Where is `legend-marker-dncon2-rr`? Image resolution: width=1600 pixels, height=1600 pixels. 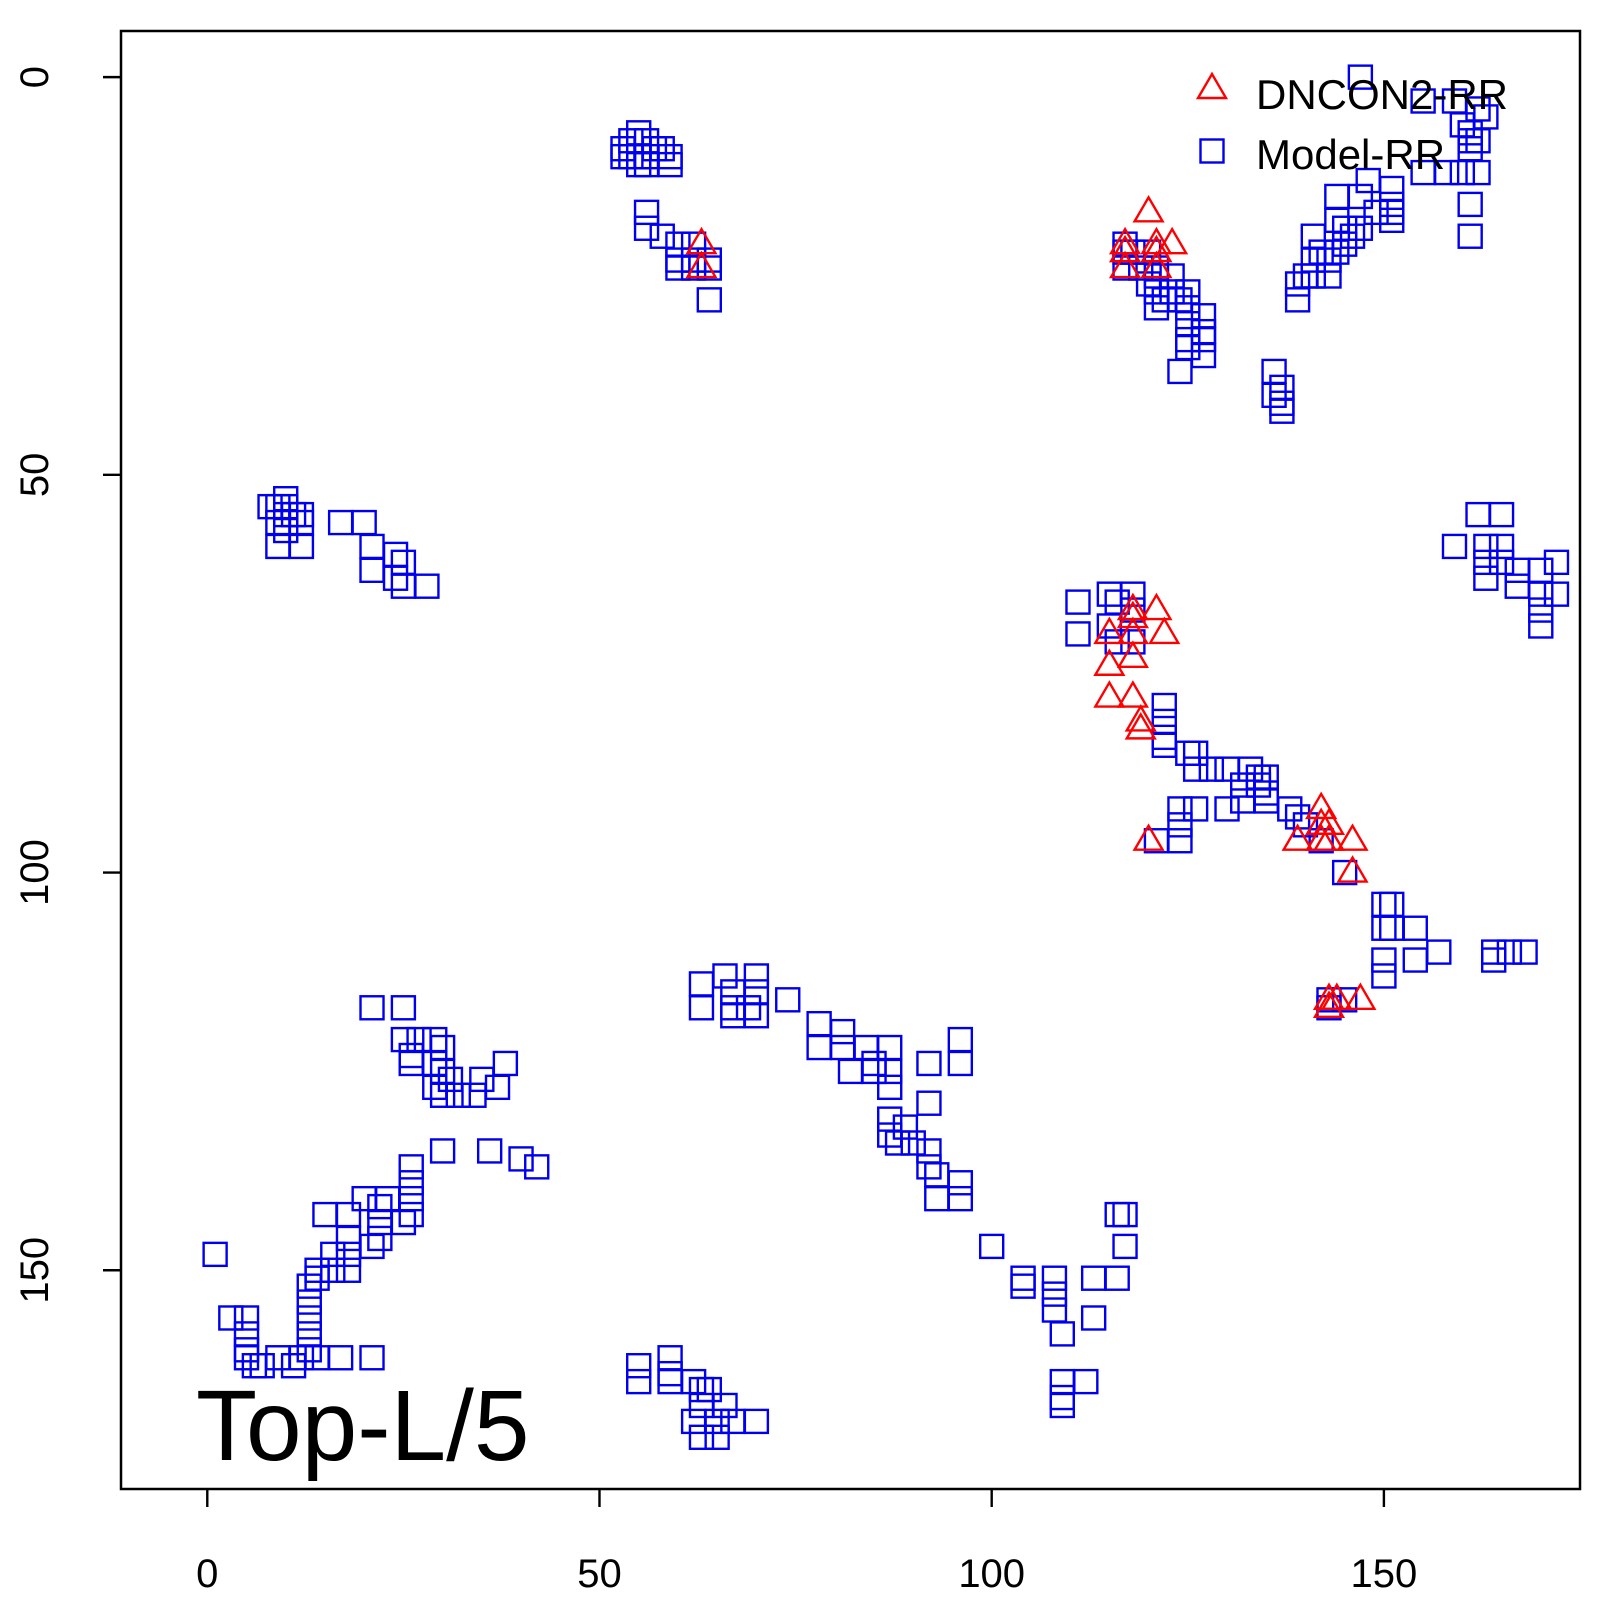 legend-marker-dncon2-rr is located at coordinates (1212, 85).